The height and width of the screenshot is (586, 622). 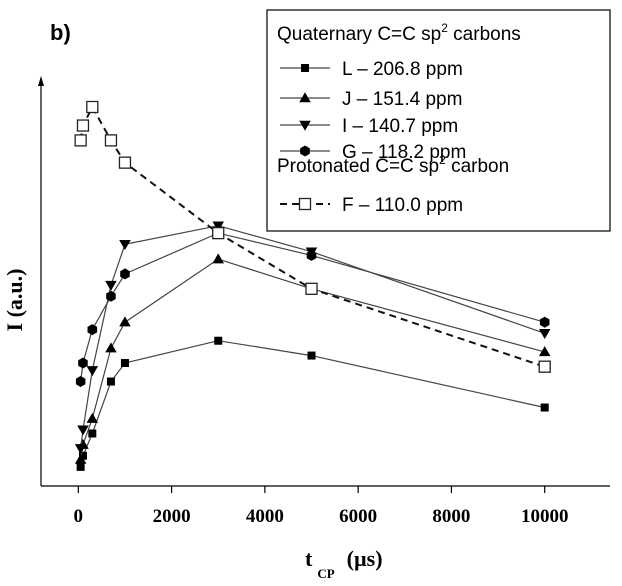 I want to click on legend-group1-title: Quaternary C=C sp2 carbons, so click(x=399, y=33).